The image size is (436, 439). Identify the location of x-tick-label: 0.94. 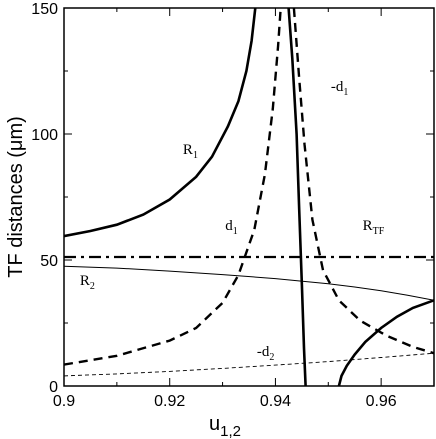
(275, 401).